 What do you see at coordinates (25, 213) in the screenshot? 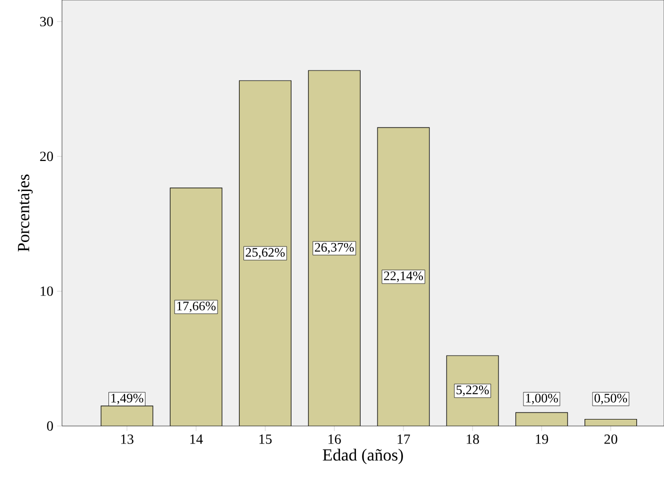
I see `y-axis-title: Porcentajes` at bounding box center [25, 213].